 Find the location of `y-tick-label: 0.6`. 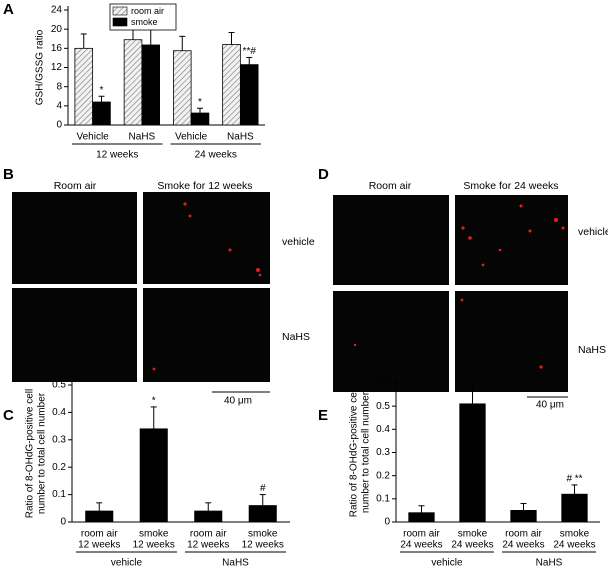

y-tick-label: 0.6 is located at coordinates (383, 383).